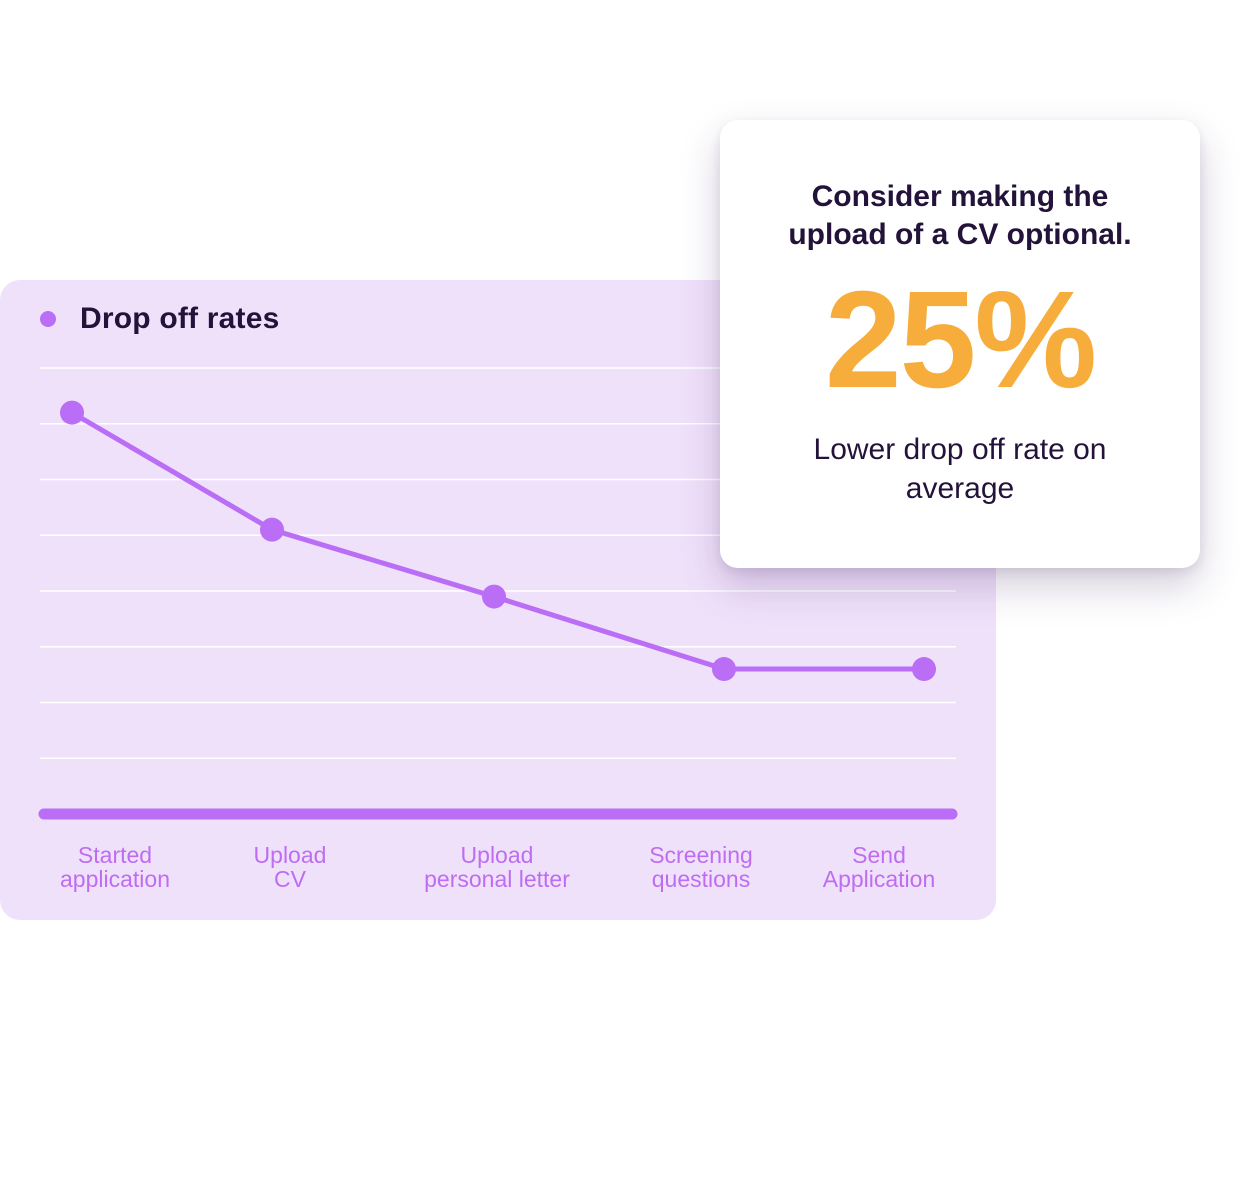 The width and height of the screenshot is (1240, 1200). Describe the element at coordinates (701, 867) in the screenshot. I see `x-tick-label: Screening questions` at that location.